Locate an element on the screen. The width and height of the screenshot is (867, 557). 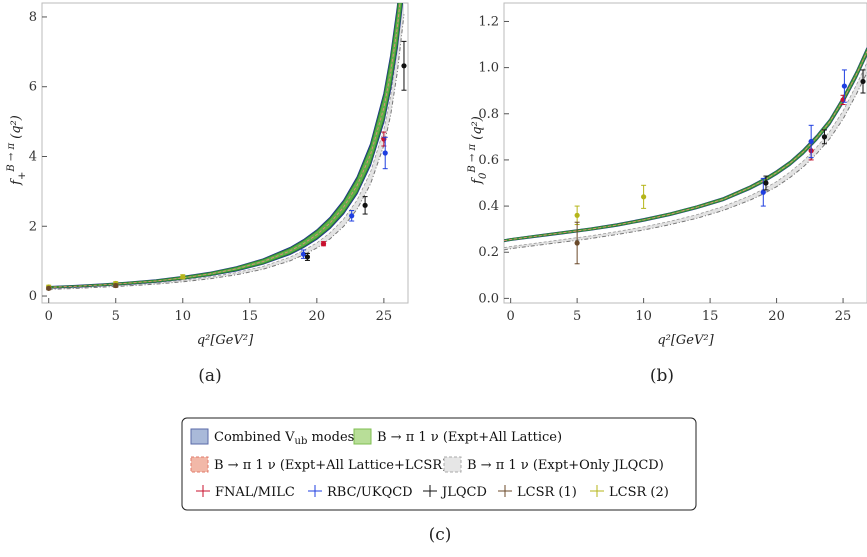
legend-item-lcsr2: LCSR (2) is located at coordinates (629, 492).